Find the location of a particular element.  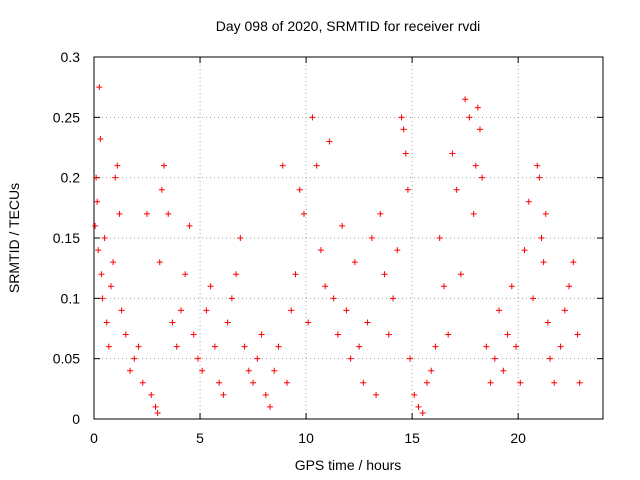

x-tick-label: 5 is located at coordinates (200, 438).